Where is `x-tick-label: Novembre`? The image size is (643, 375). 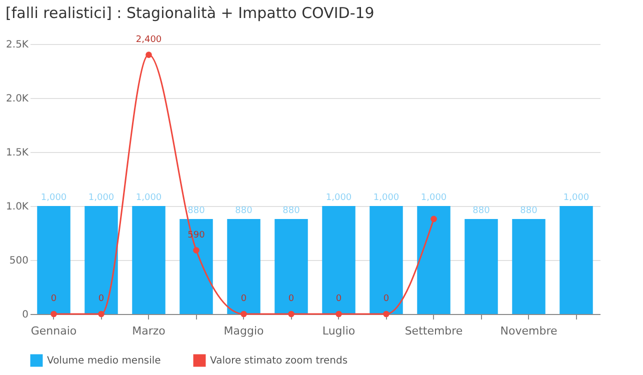 x-tick-label: Novembre is located at coordinates (529, 331).